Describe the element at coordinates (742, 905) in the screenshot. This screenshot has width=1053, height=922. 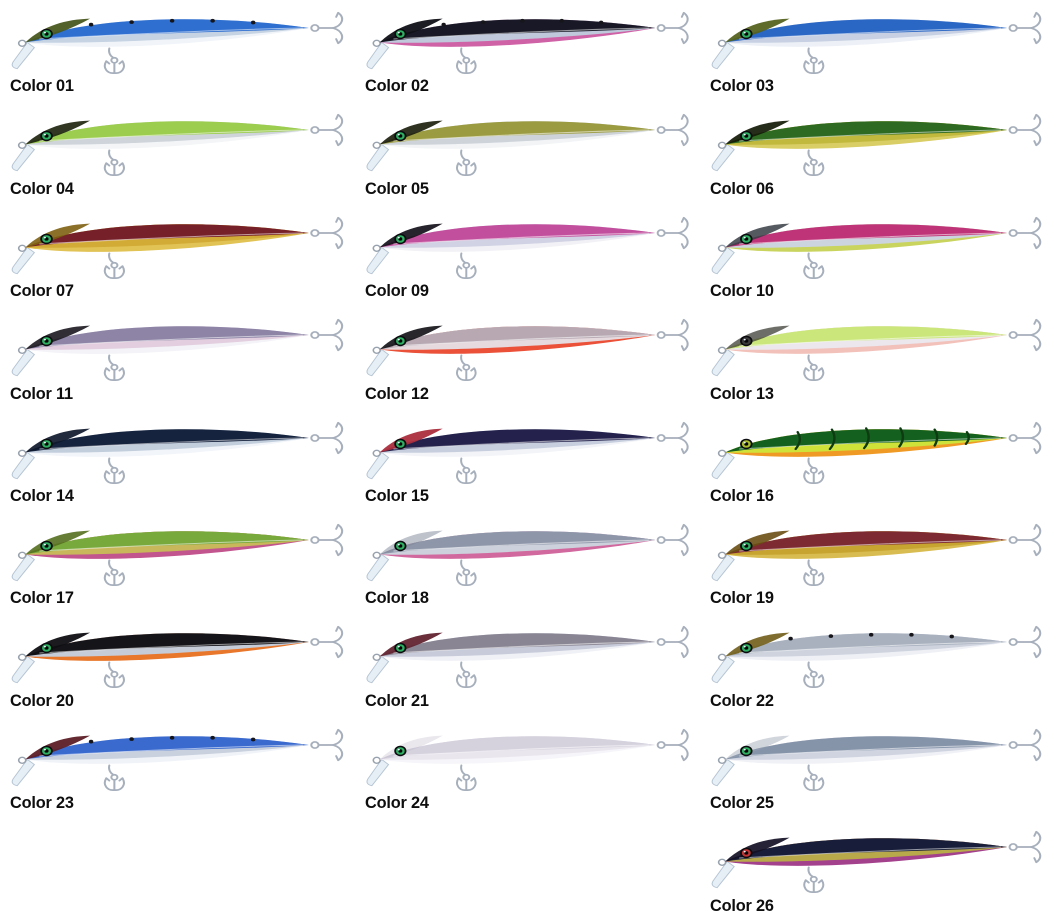
I see `lure-color-label: Color 26` at that location.